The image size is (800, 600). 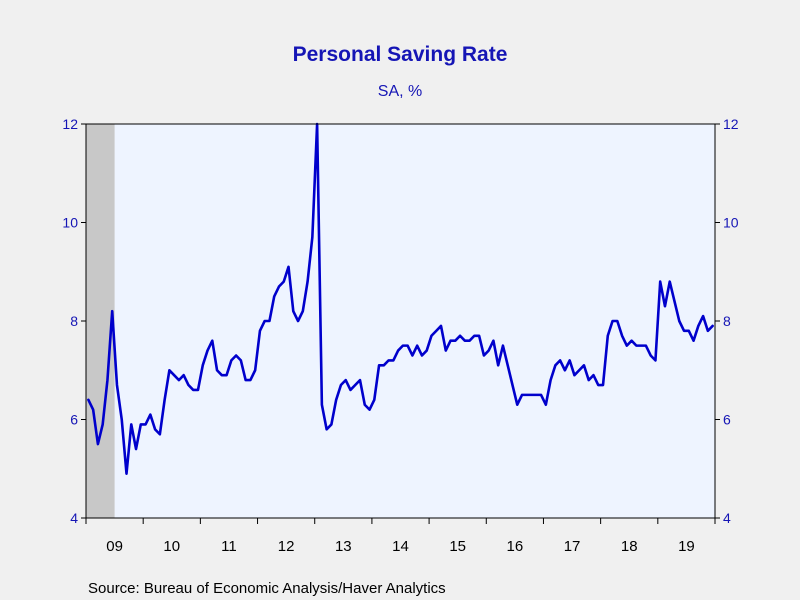 I want to click on chart-subtitle: SA, %, so click(x=400, y=91).